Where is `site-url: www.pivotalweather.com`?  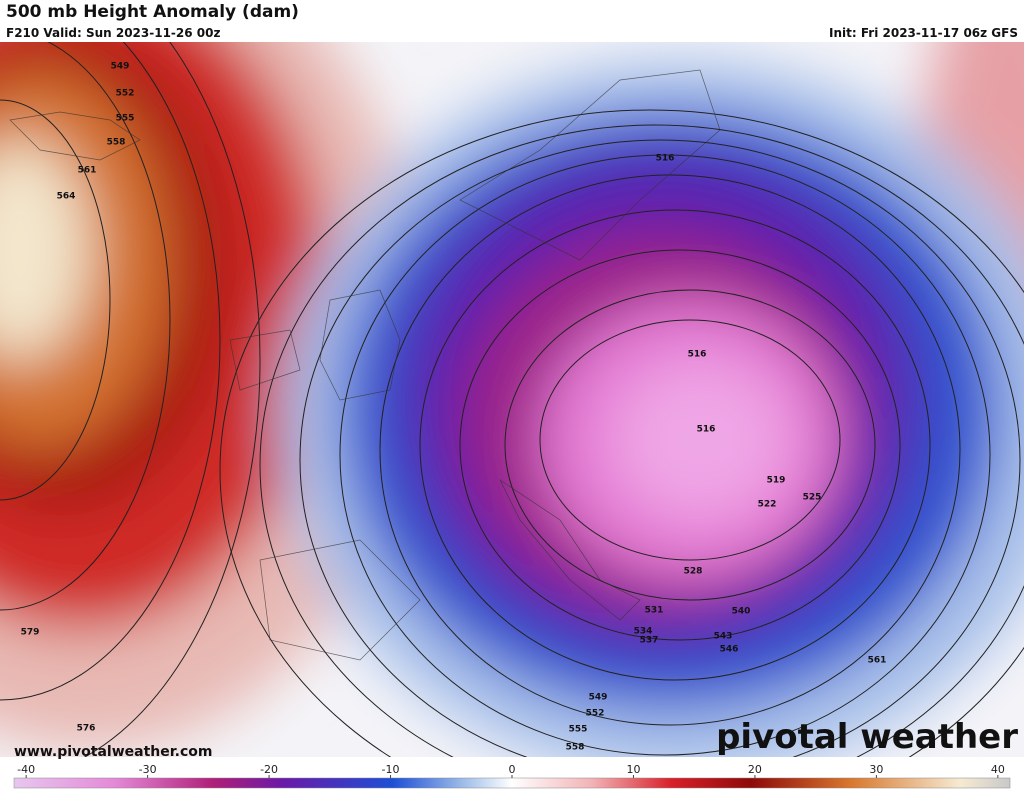 site-url: www.pivotalweather.com is located at coordinates (113, 752).